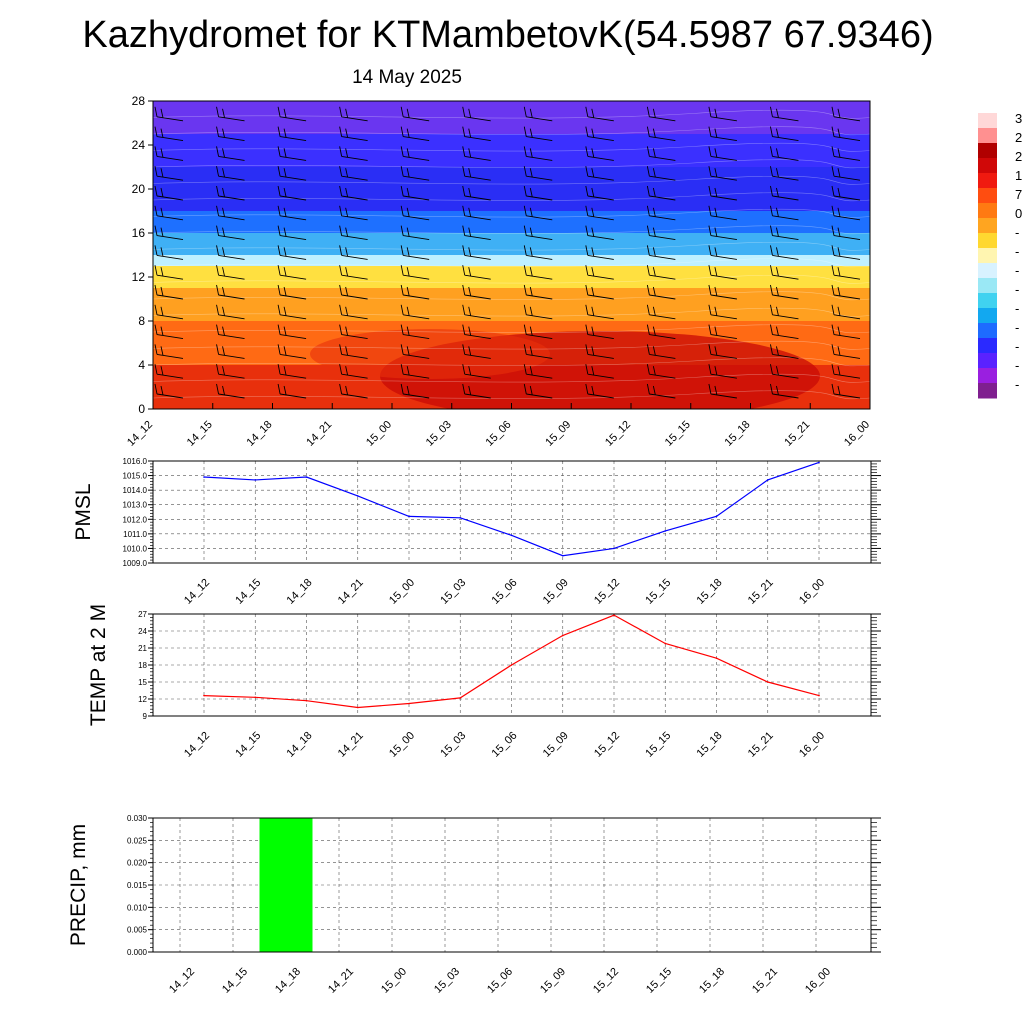 This screenshot has height=1024, width=1024. Describe the element at coordinates (1018, 213) in the screenshot. I see `colorbar-label: 0` at that location.